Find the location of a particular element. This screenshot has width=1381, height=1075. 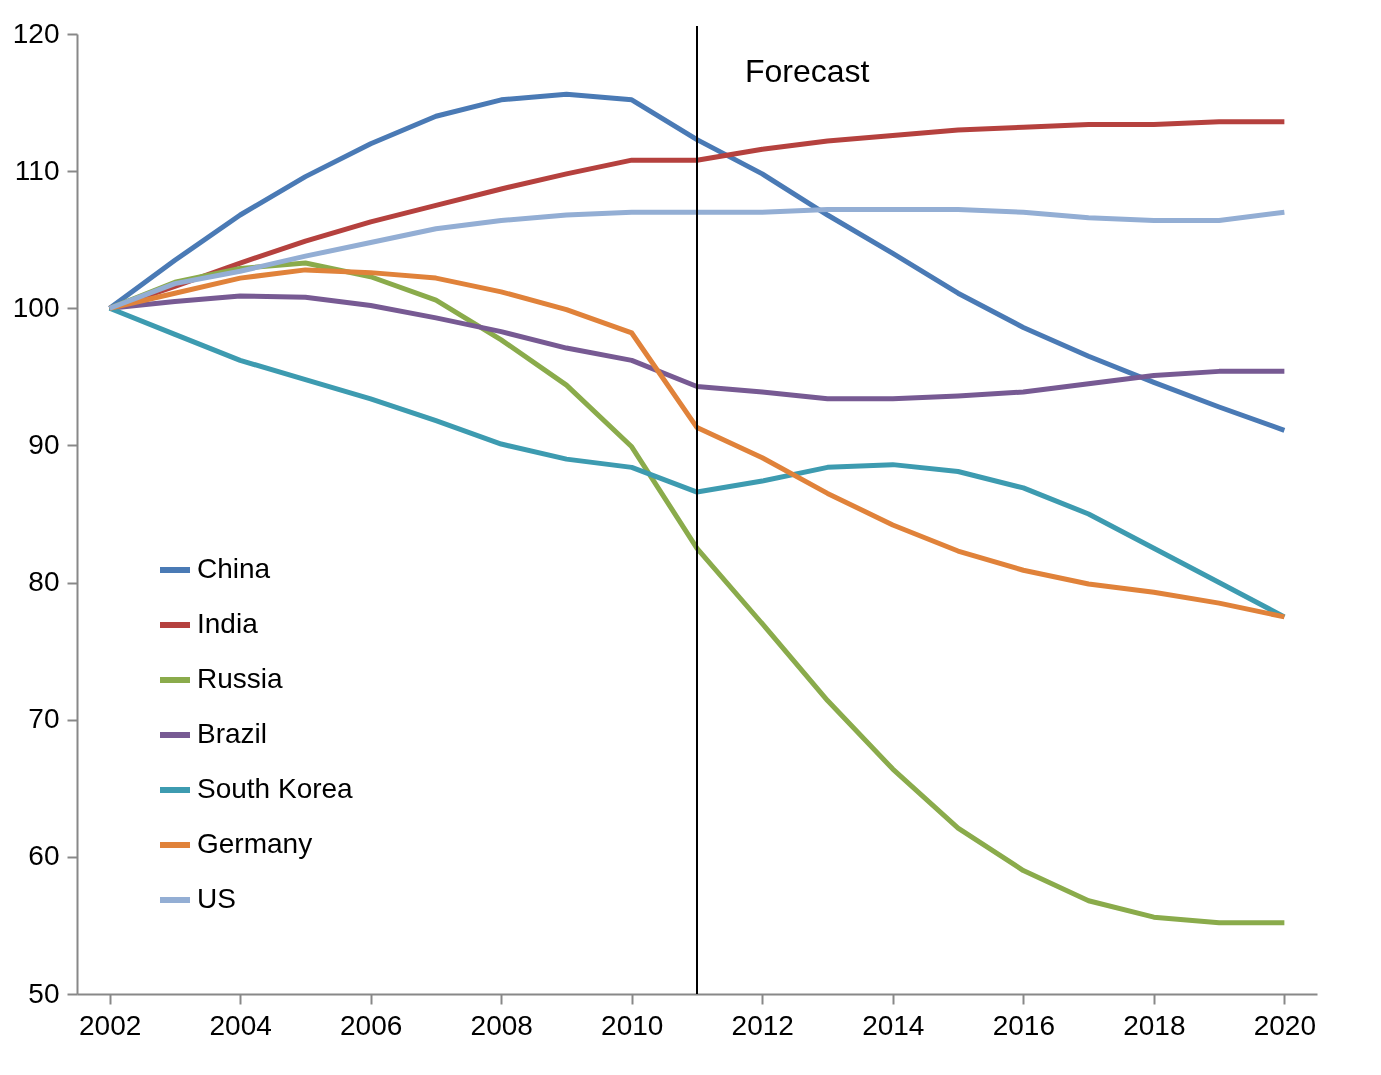

x-tick-label: 2020 is located at coordinates (1285, 1025).